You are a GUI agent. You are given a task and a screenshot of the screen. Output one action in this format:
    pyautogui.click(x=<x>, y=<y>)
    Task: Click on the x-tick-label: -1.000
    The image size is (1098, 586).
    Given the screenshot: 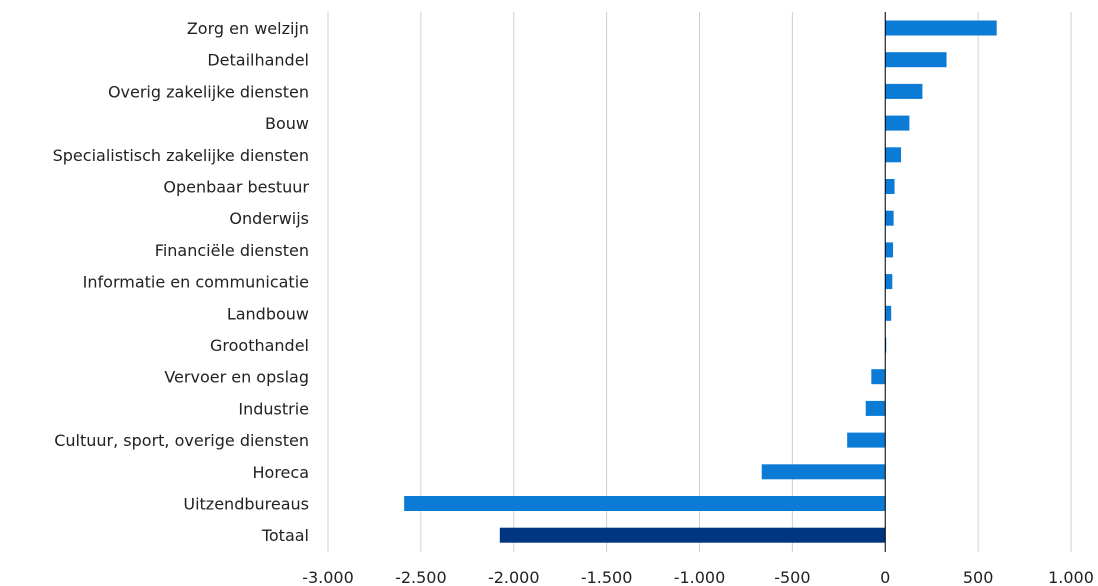 What is the action you would take?
    pyautogui.click(x=700, y=577)
    